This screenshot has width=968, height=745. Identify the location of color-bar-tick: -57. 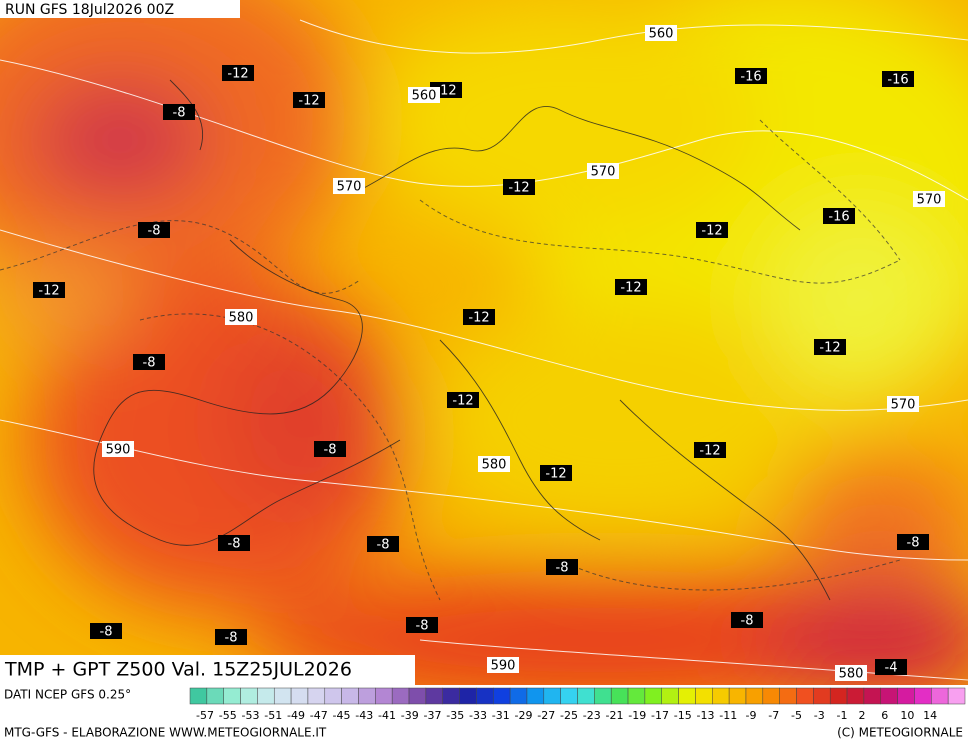
(205, 715).